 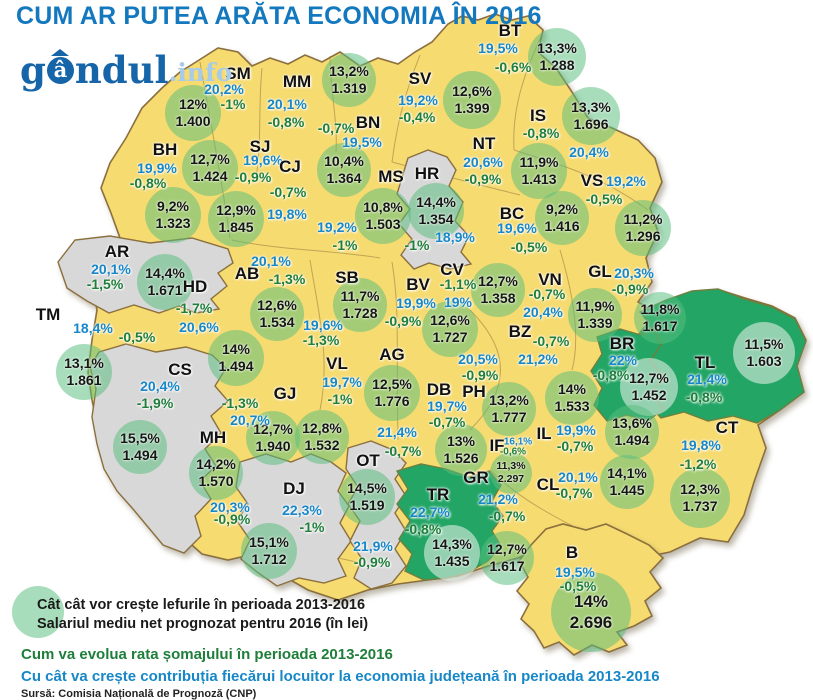 I want to click on county-shape-ar, so click(x=145, y=274).